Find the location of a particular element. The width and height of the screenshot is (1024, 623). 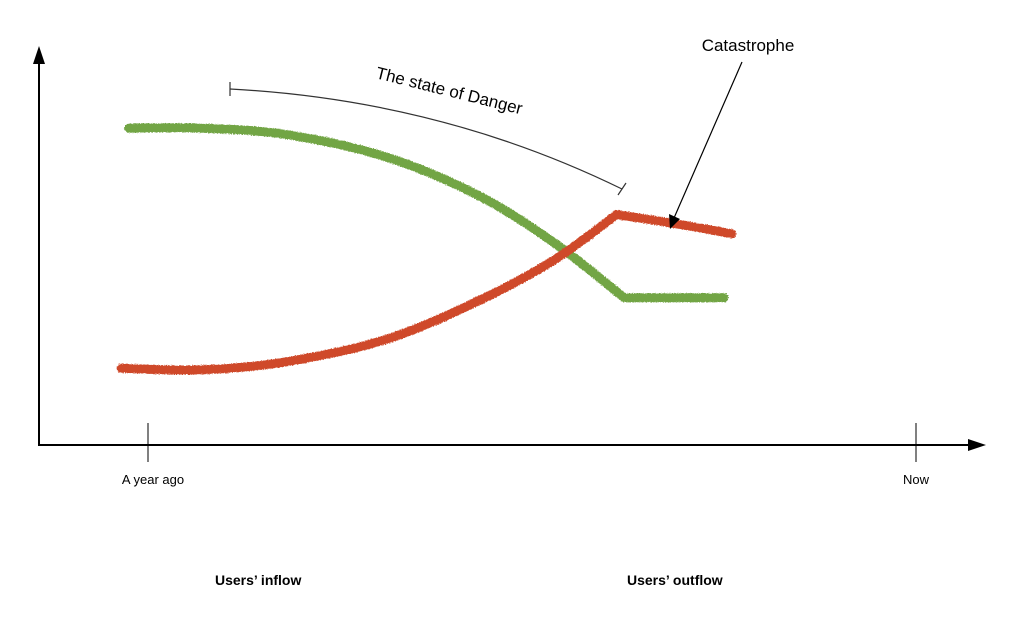

danger-range-end-cap is located at coordinates (622, 189).